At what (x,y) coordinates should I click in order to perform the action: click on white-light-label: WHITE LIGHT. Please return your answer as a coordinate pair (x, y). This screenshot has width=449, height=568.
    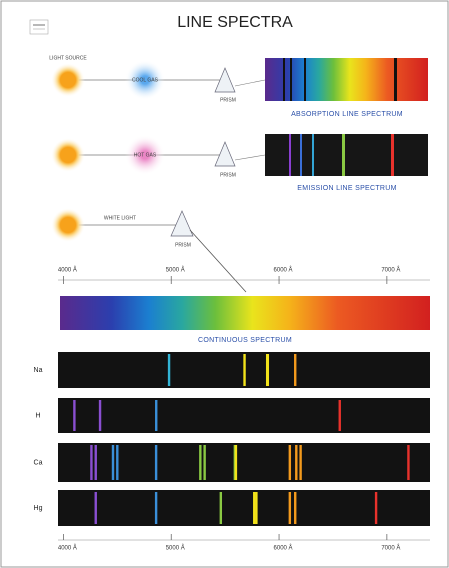
    Looking at the image, I should click on (120, 218).